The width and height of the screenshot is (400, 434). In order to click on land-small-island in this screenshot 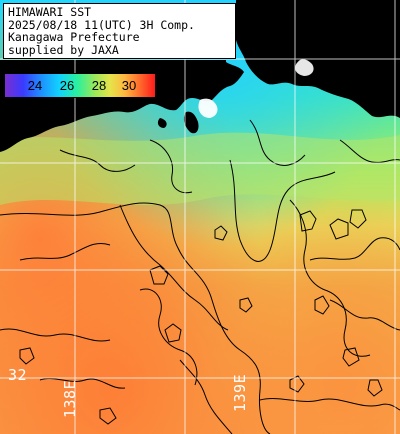, I will do `click(162, 123)`.